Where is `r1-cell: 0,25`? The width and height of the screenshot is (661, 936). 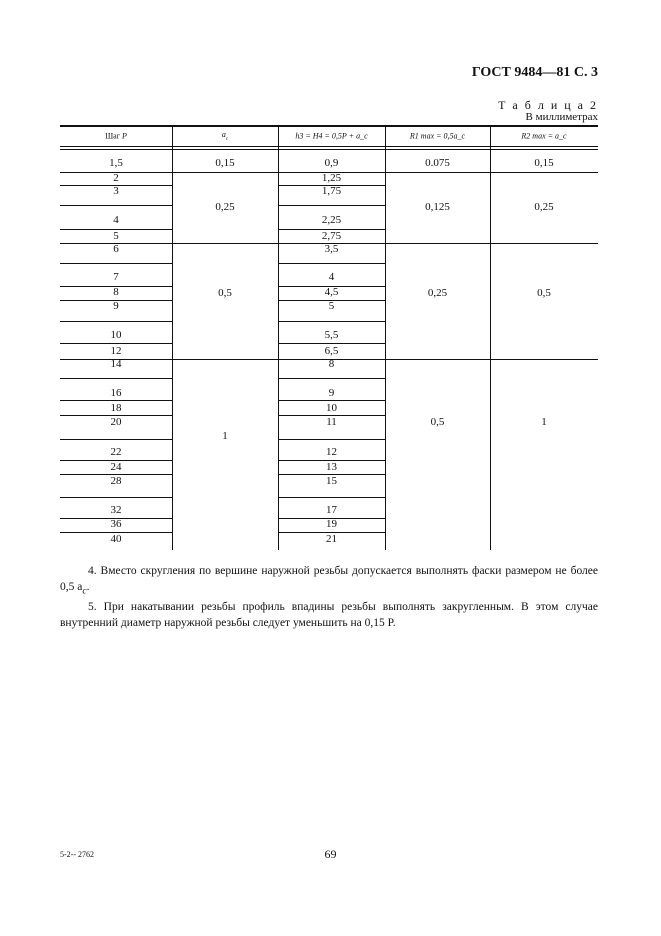 r1-cell: 0,25 is located at coordinates (437, 293).